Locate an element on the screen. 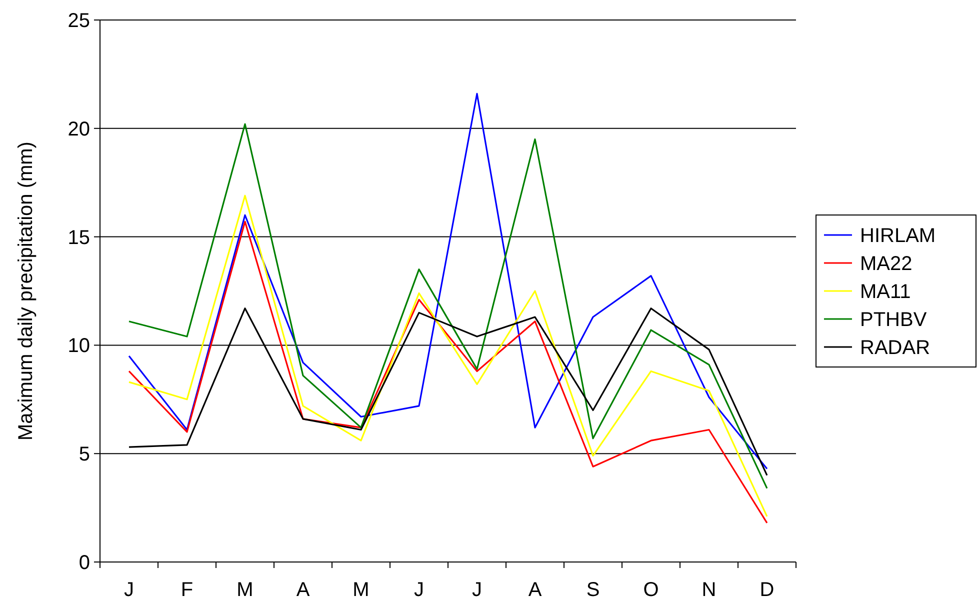  legend-label: RADAR is located at coordinates (895, 348).